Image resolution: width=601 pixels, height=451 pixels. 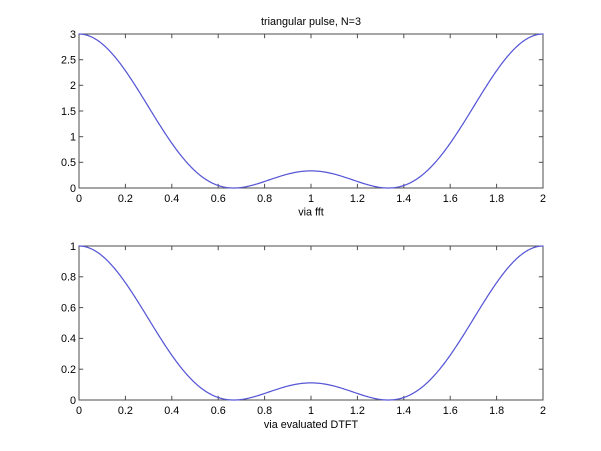 What do you see at coordinates (68, 163) in the screenshot?
I see `svg-text: 0.5` at bounding box center [68, 163].